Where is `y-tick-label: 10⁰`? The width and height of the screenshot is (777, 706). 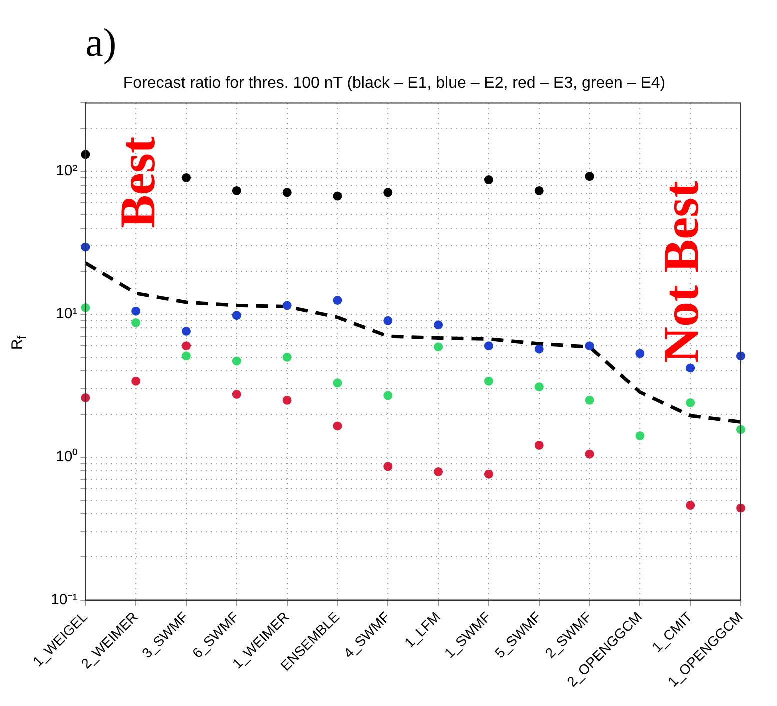
y-tick-label: 10⁰ is located at coordinates (67, 457).